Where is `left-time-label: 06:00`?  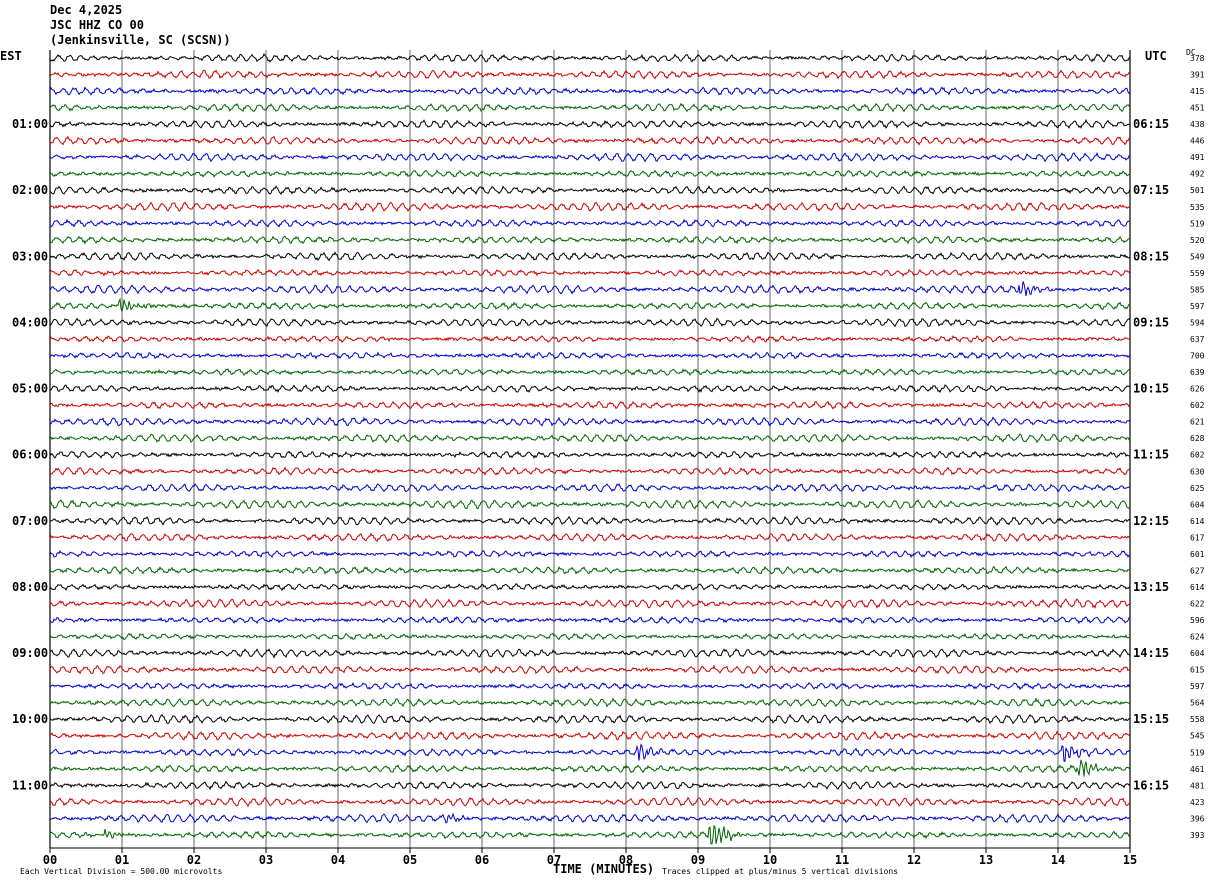
left-time-label: 06:00 is located at coordinates (30, 455).